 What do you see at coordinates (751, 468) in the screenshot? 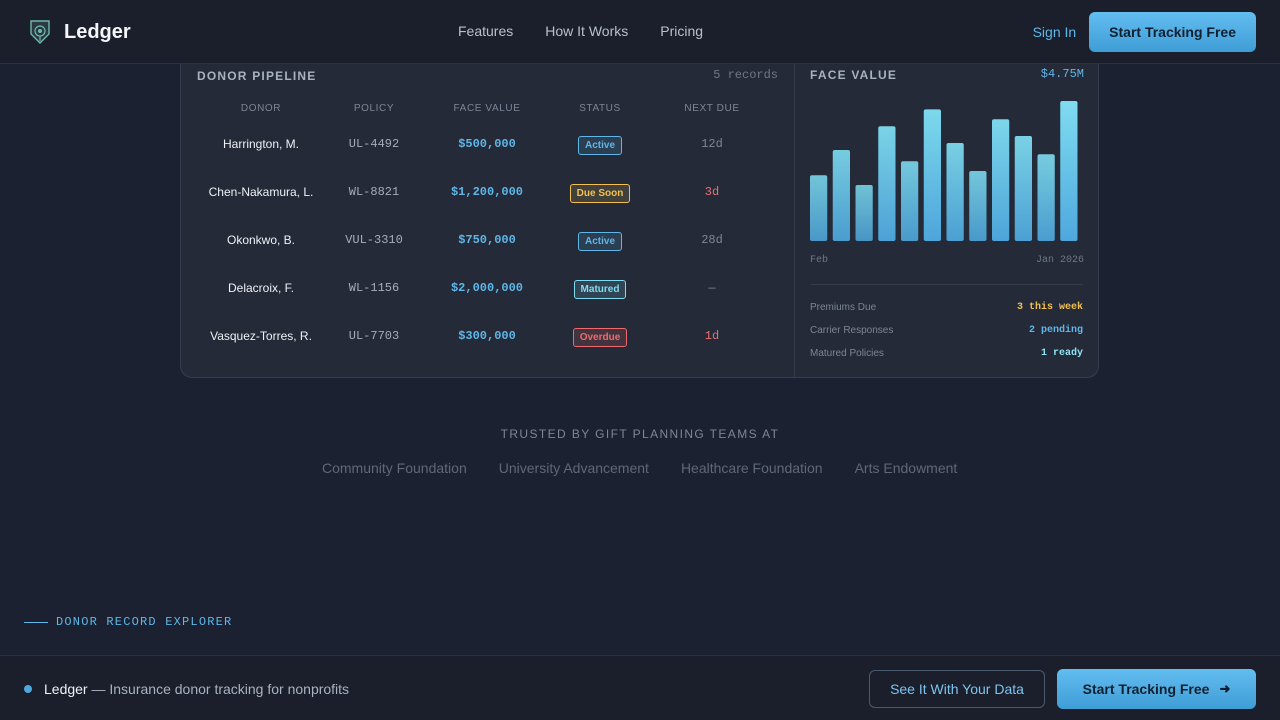
I see `logo-healthcare-foundation: Healthcare Foundation` at bounding box center [751, 468].